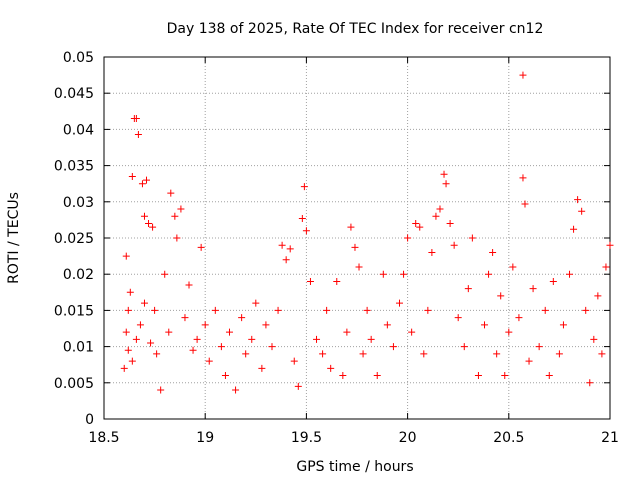 This screenshot has height=480, width=640. I want to click on y-tick-label: 0, so click(89, 420).